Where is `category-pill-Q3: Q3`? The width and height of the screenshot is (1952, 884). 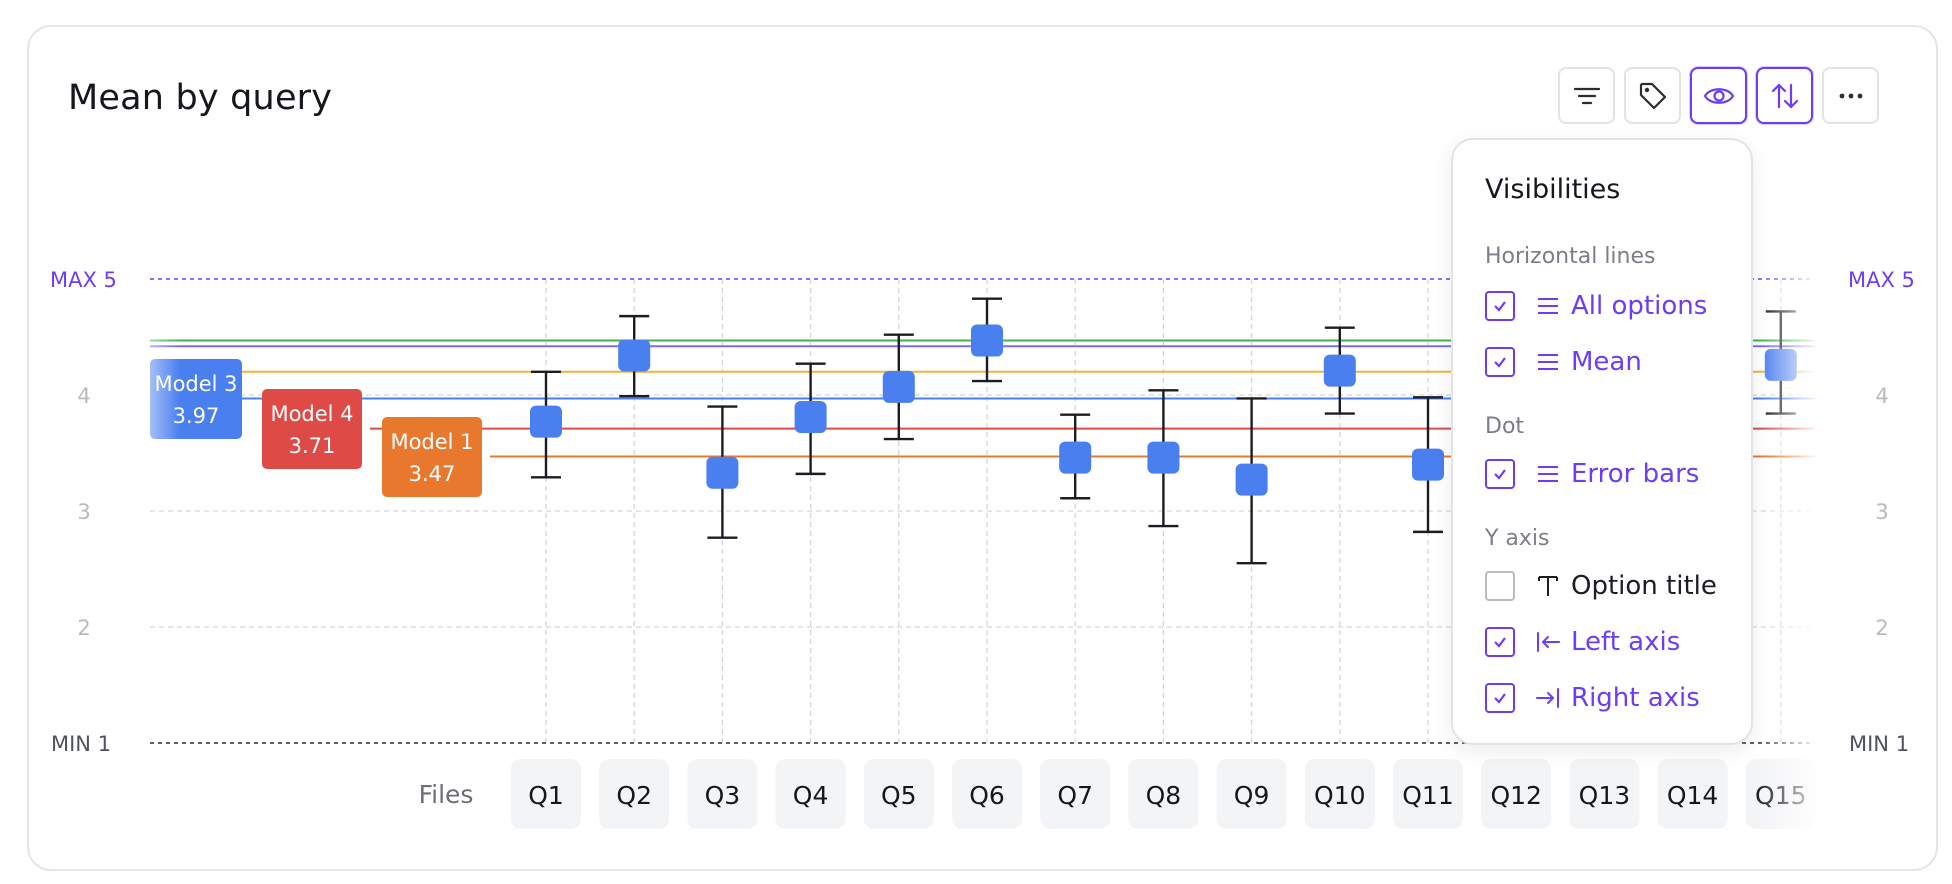 category-pill-Q3: Q3 is located at coordinates (722, 794).